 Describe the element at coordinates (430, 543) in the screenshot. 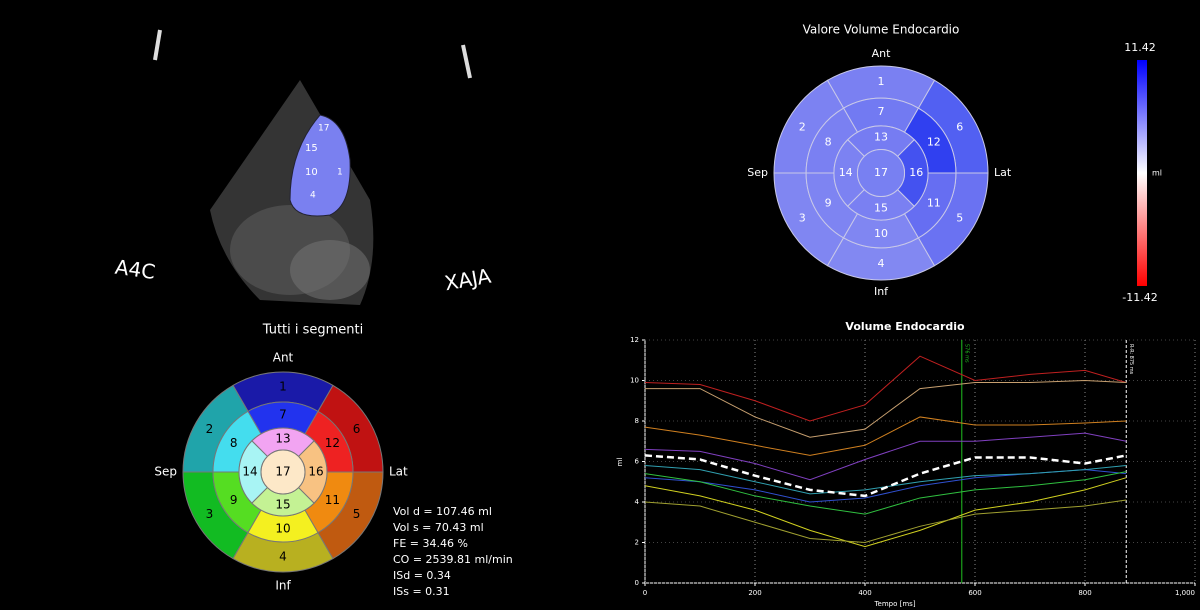

I see `stat-line: FE = 34.46 %` at that location.